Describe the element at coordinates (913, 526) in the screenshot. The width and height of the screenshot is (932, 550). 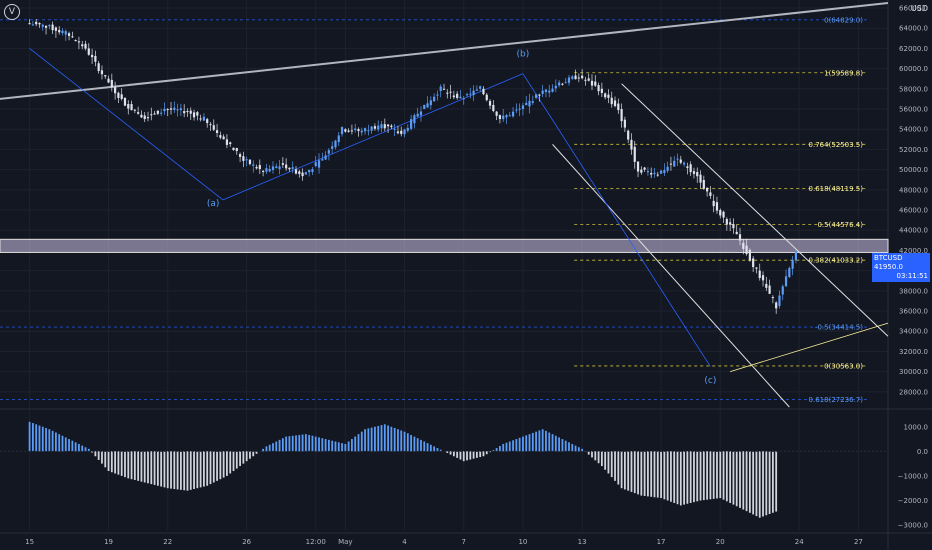
I see `osc-tick-label: −3000.0` at that location.